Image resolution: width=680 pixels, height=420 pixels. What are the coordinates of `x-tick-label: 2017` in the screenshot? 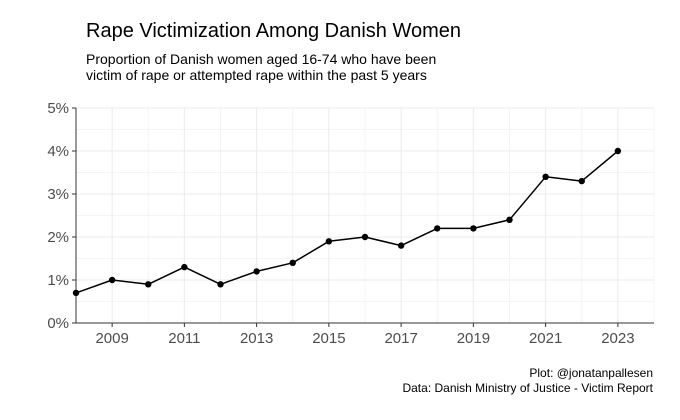 It's located at (400, 338).